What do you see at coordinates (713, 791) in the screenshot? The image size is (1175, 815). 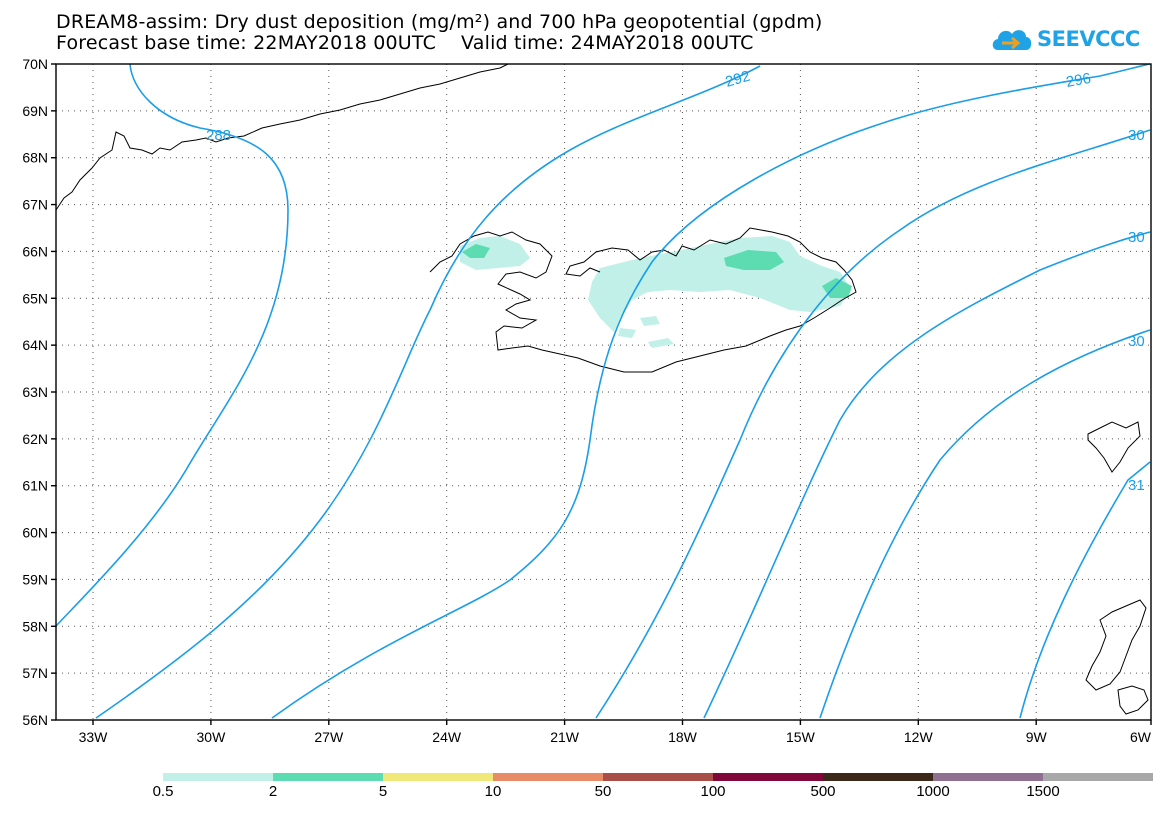 I see `legend-label: 100` at bounding box center [713, 791].